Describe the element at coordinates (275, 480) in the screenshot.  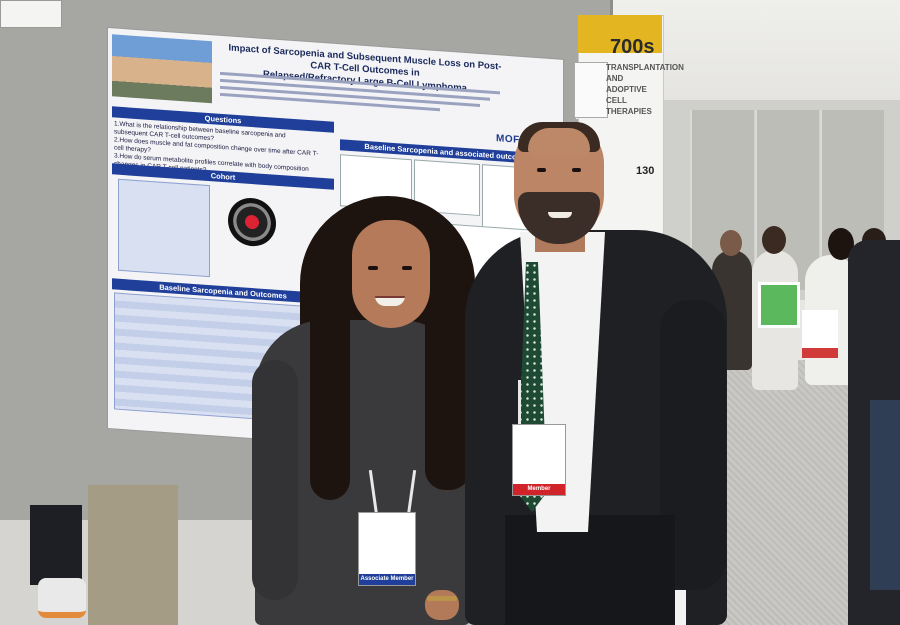
I see `woman-arm` at that location.